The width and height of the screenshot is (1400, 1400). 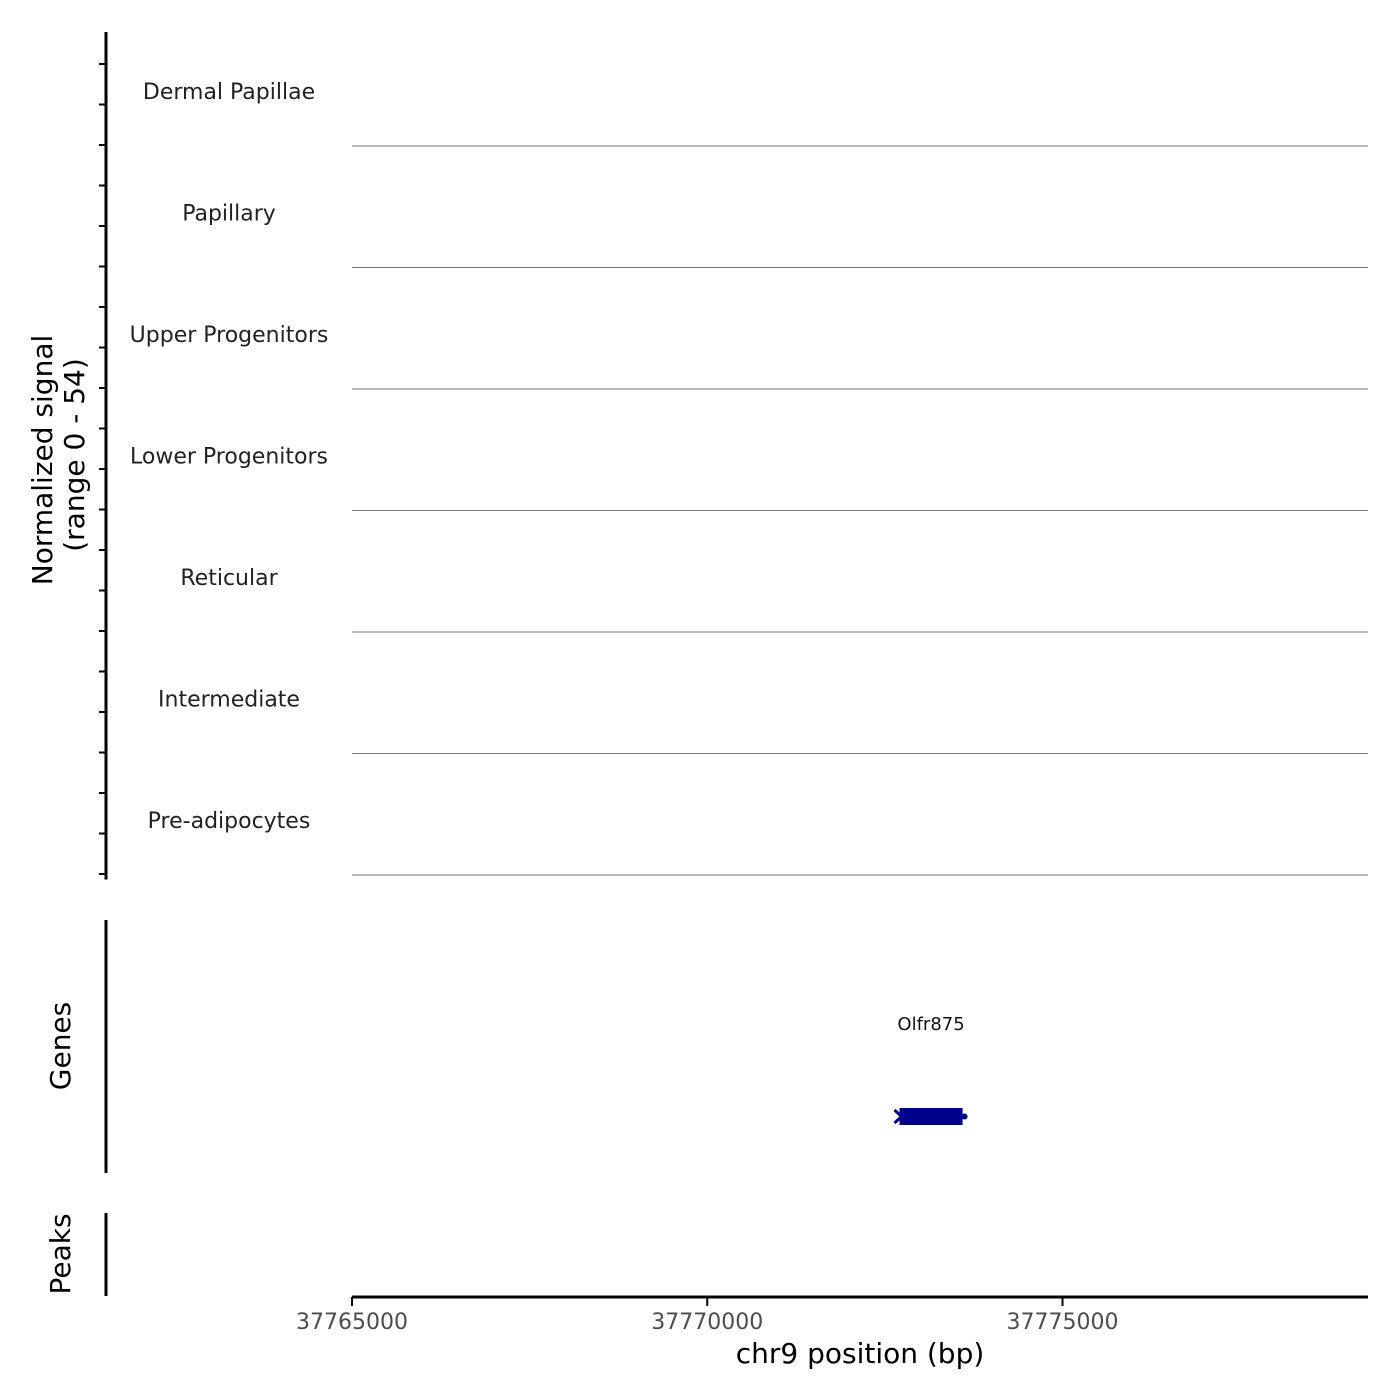 What do you see at coordinates (931, 1116) in the screenshot?
I see `gene-body` at bounding box center [931, 1116].